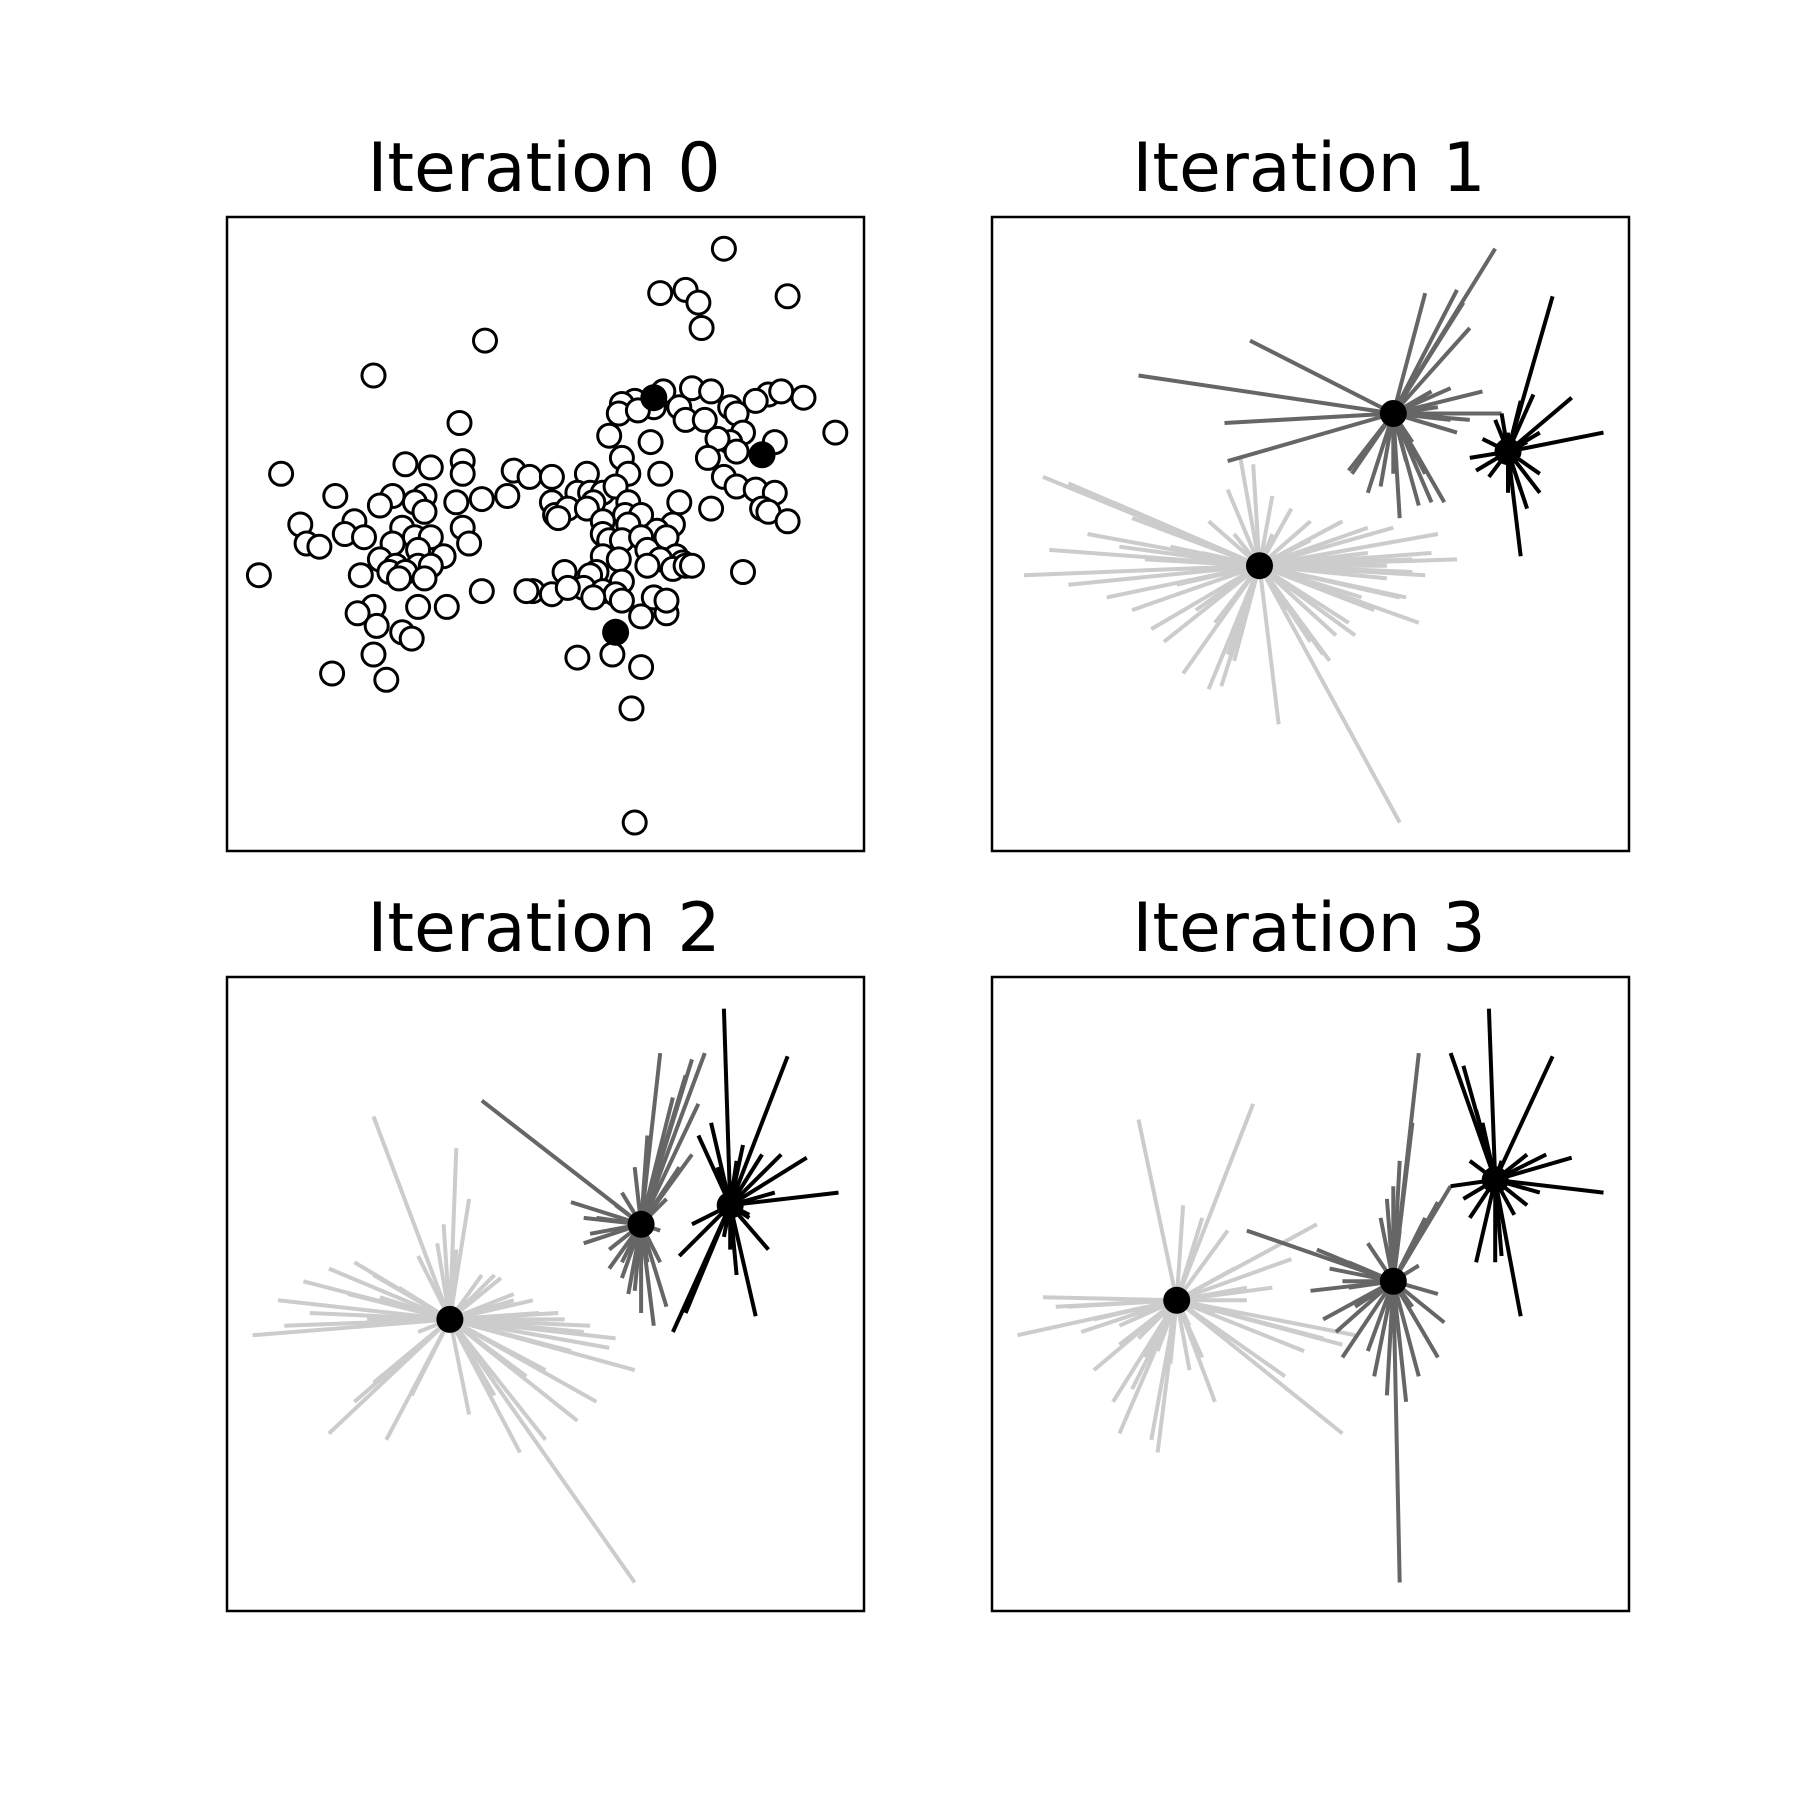 This screenshot has height=1800, width=1800. I want to click on subplot-title: Iteration 3, so click(1308, 928).